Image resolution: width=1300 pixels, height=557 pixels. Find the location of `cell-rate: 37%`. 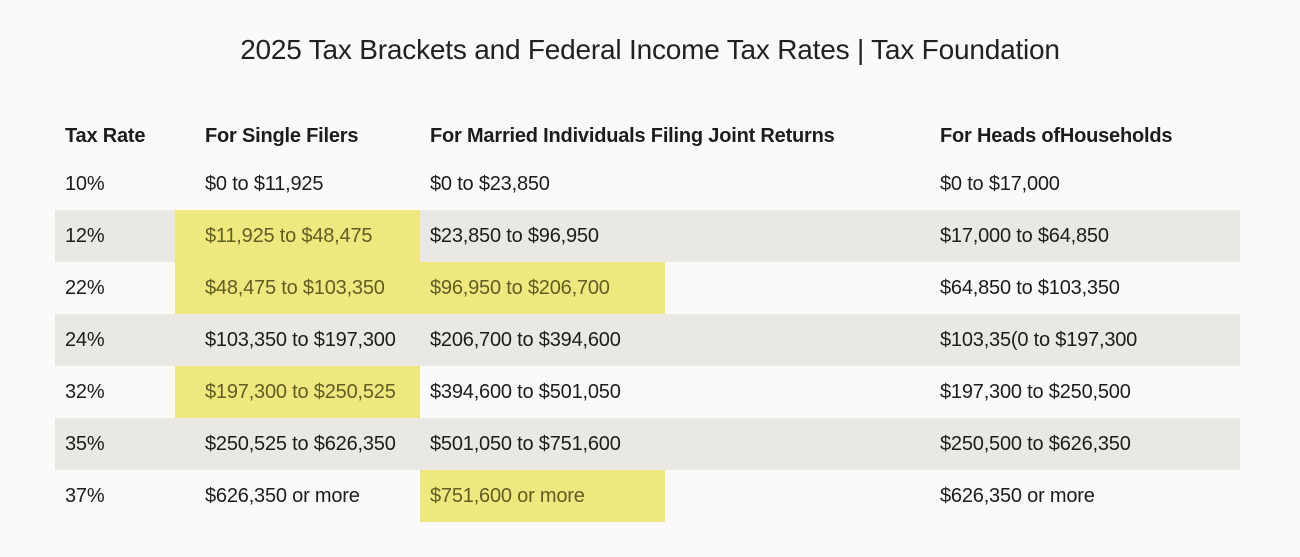

cell-rate: 37% is located at coordinates (85, 495).